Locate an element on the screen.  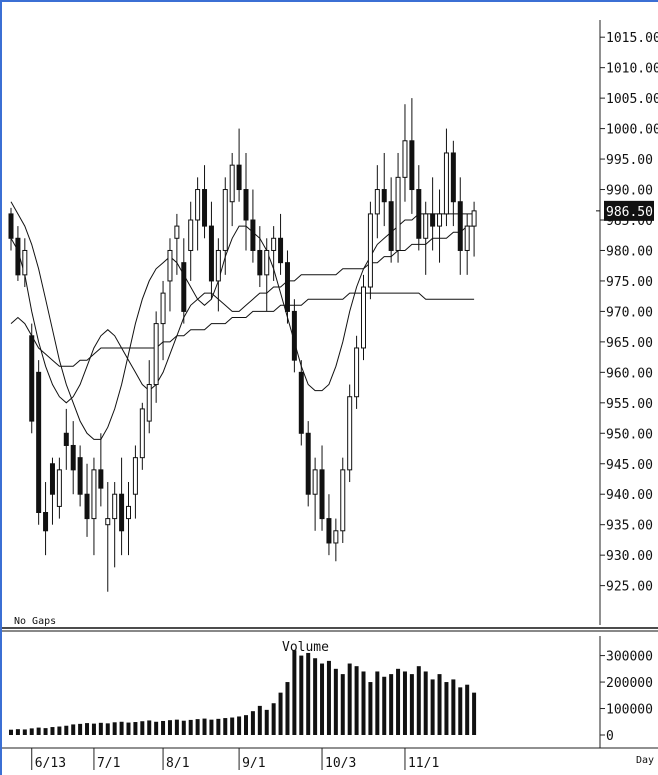
price-tick-label: 925.00 is located at coordinates (629, 587).